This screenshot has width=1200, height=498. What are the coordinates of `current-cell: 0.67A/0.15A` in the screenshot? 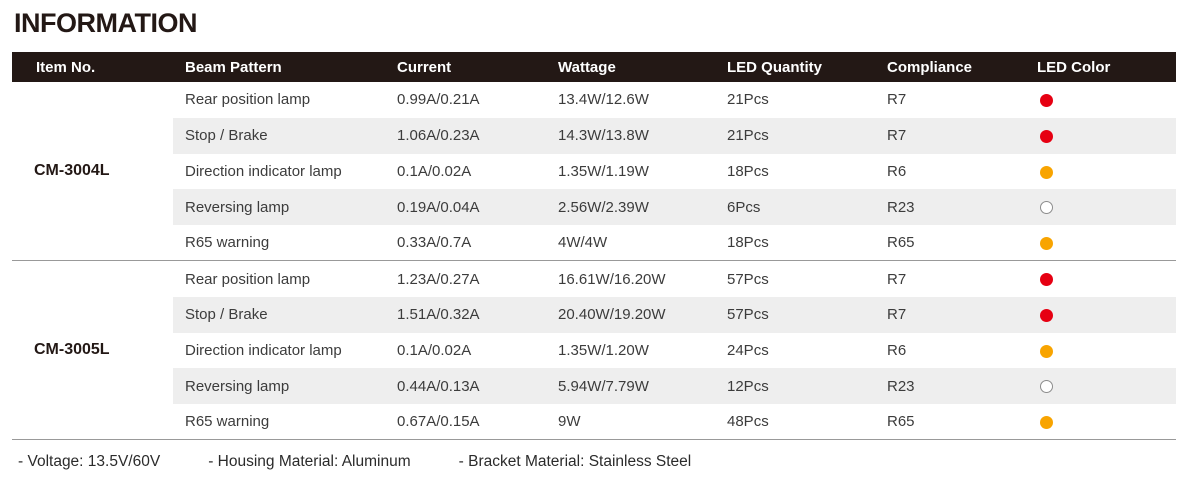 It's located at (438, 422).